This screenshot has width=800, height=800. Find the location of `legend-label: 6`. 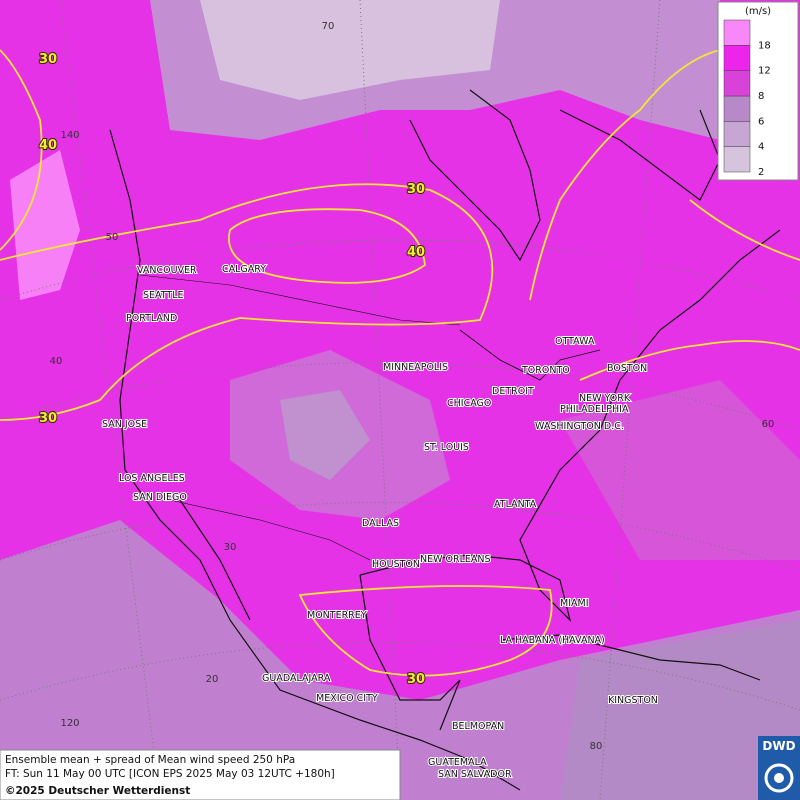

legend-label: 6 is located at coordinates (761, 121).